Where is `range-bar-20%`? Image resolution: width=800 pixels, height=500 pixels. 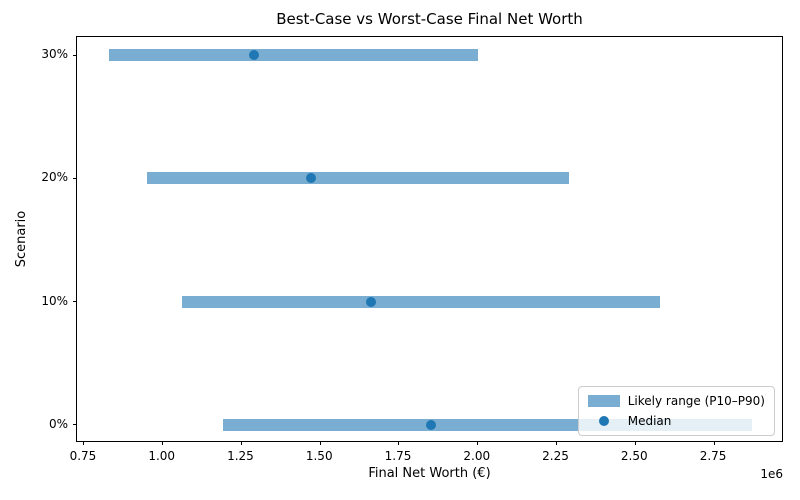
range-bar-20% is located at coordinates (358, 178).